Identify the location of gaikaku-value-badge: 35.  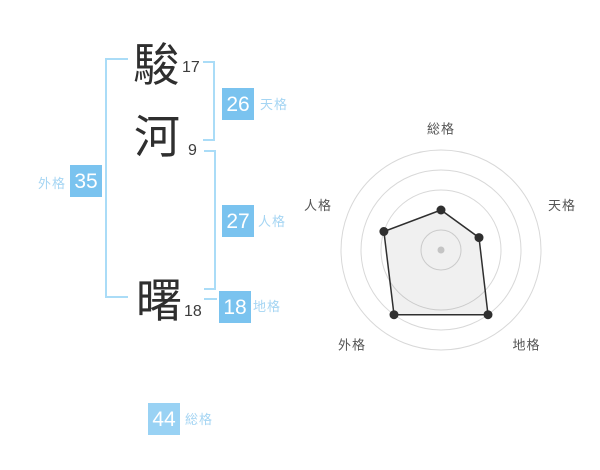
(86, 181).